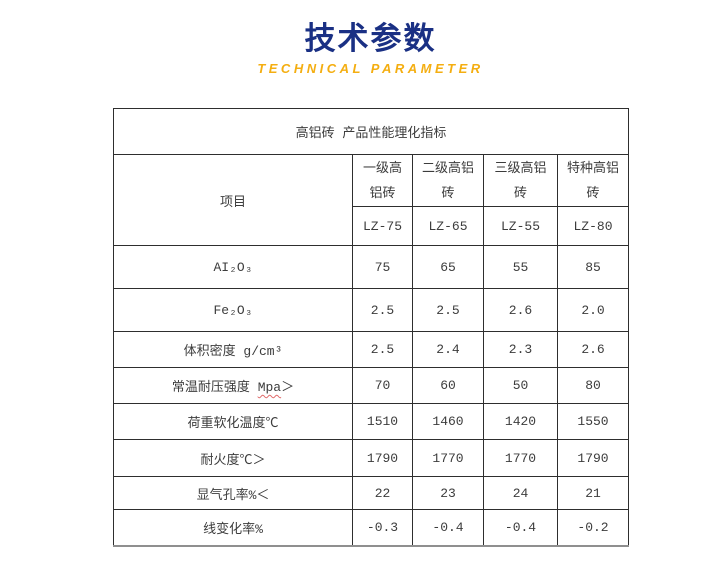 The width and height of the screenshot is (725, 570). Describe the element at coordinates (448, 385) in the screenshot. I see `cell-value: 60` at that location.